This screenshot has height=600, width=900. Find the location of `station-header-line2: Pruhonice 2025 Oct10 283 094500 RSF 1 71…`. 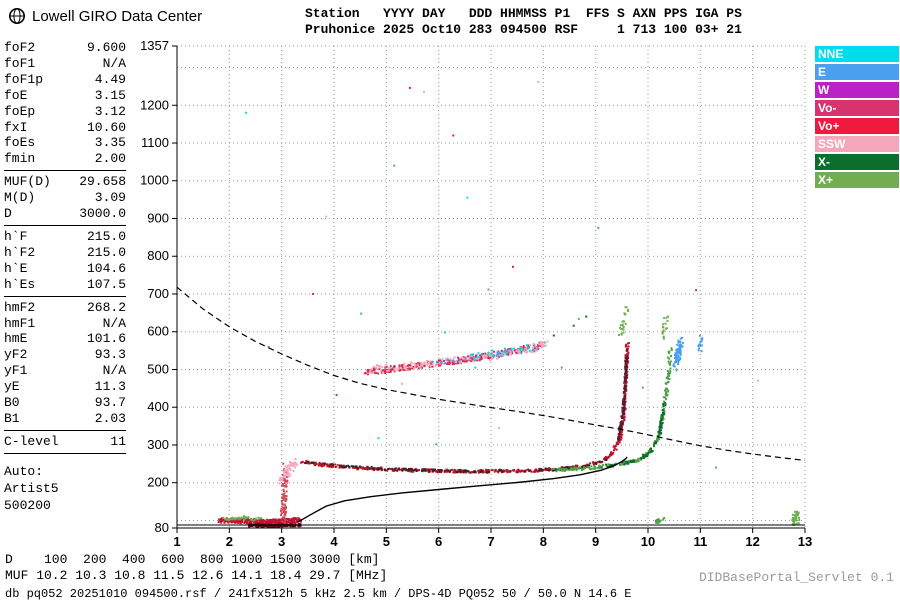

station-header-line2: Pruhonice 2025 Oct10 283 094500 RSF 1 71… is located at coordinates (523, 29).